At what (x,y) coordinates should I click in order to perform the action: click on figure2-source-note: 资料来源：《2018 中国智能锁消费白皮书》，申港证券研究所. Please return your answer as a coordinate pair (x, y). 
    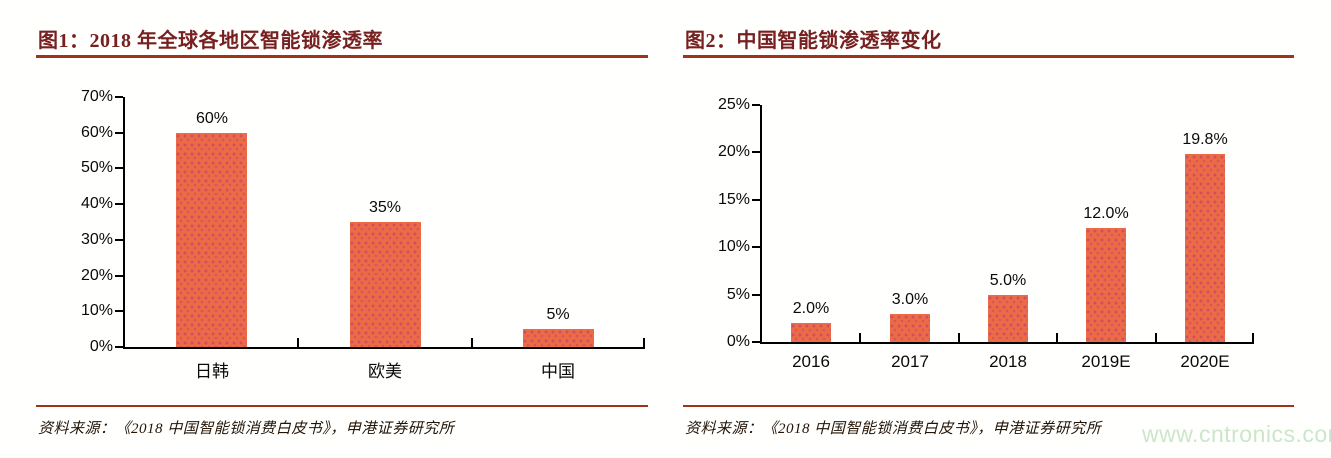
    Looking at the image, I should click on (893, 429).